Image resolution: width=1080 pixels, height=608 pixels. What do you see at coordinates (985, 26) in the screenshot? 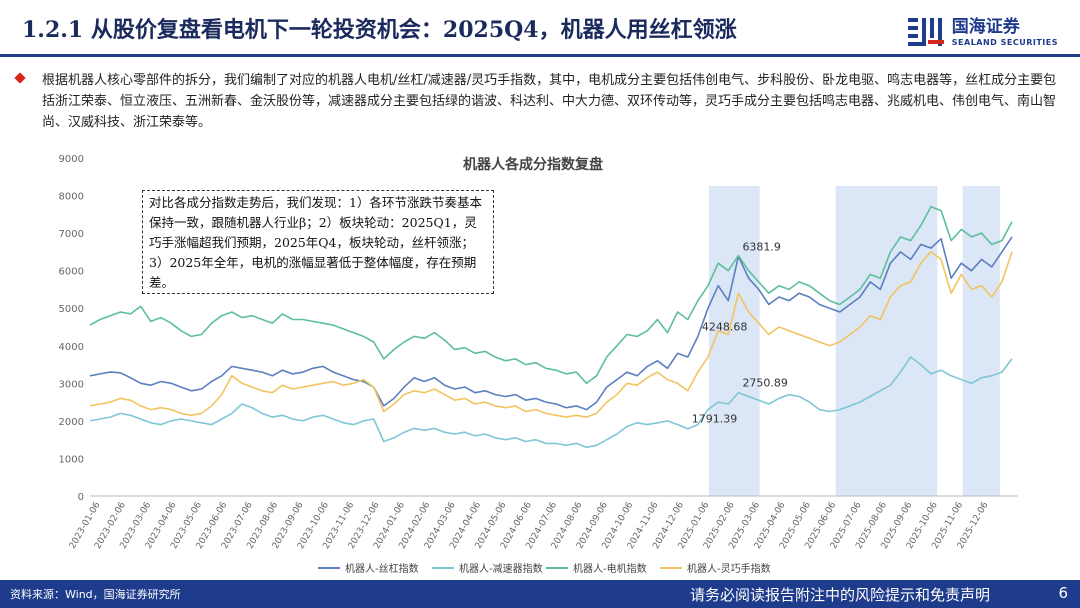
I see `logo-cn-text: 国海证券` at bounding box center [985, 26].